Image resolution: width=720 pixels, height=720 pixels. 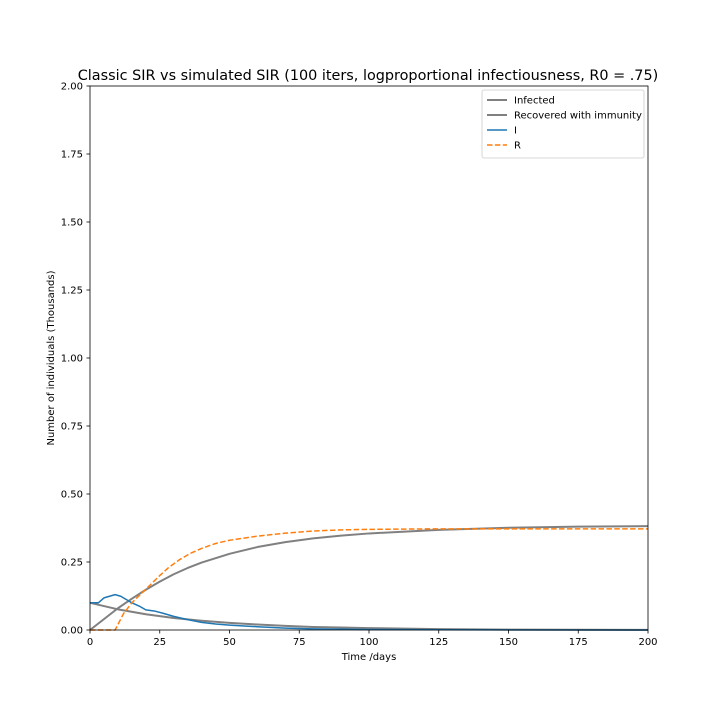 I want to click on series-line-recovered-with-immunity, so click(x=369, y=578).